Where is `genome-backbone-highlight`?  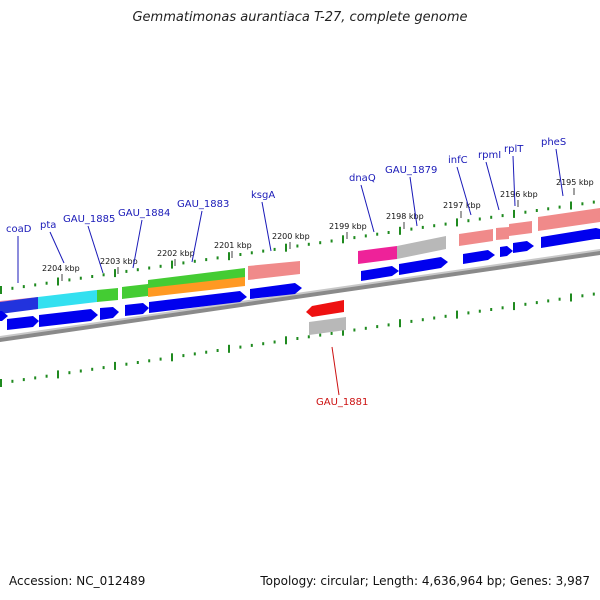
genome-backbone-highlight is located at coordinates (300, 293).